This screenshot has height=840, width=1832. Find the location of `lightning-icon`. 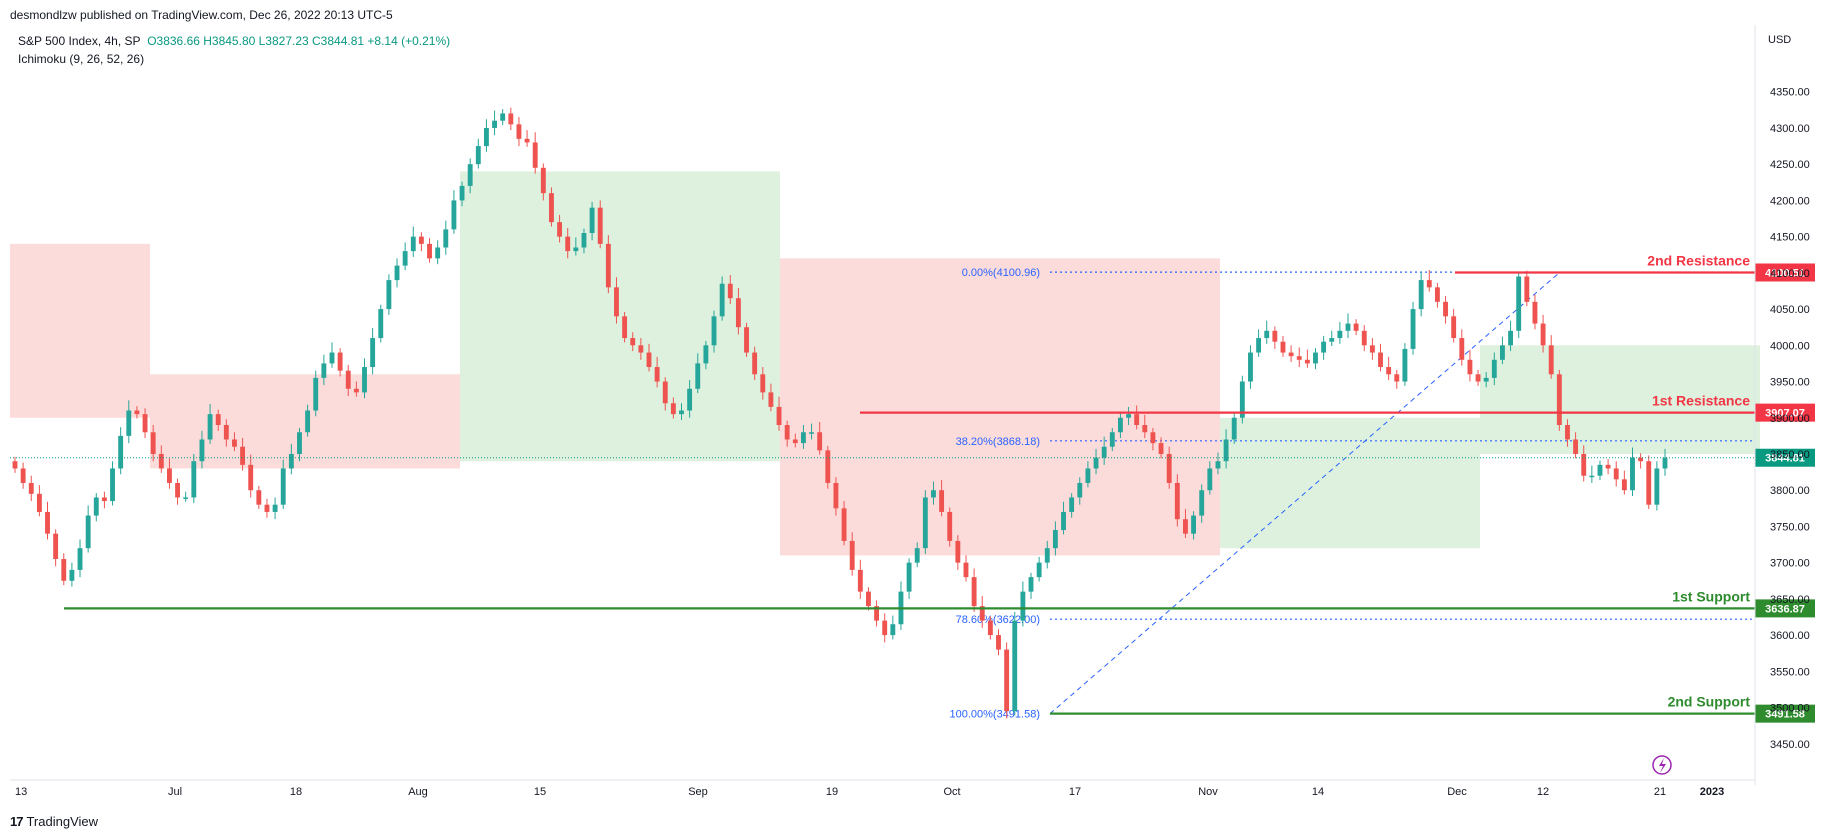

lightning-icon is located at coordinates (1662, 765).